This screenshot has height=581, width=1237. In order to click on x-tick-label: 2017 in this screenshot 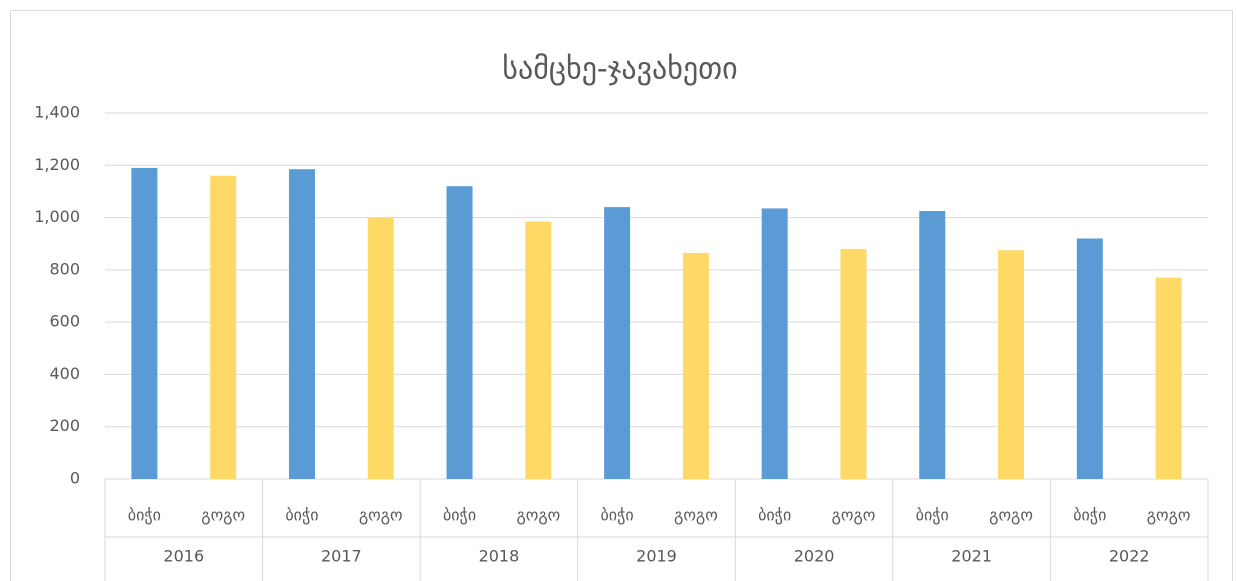, I will do `click(341, 556)`.